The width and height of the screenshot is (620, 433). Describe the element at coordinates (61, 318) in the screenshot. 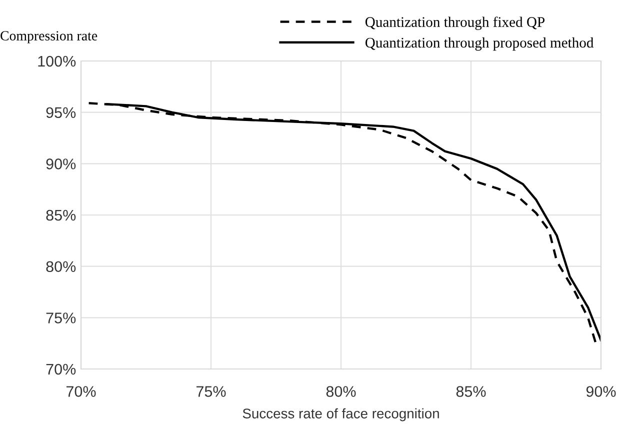

I see `y-tick-label: 75%` at that location.